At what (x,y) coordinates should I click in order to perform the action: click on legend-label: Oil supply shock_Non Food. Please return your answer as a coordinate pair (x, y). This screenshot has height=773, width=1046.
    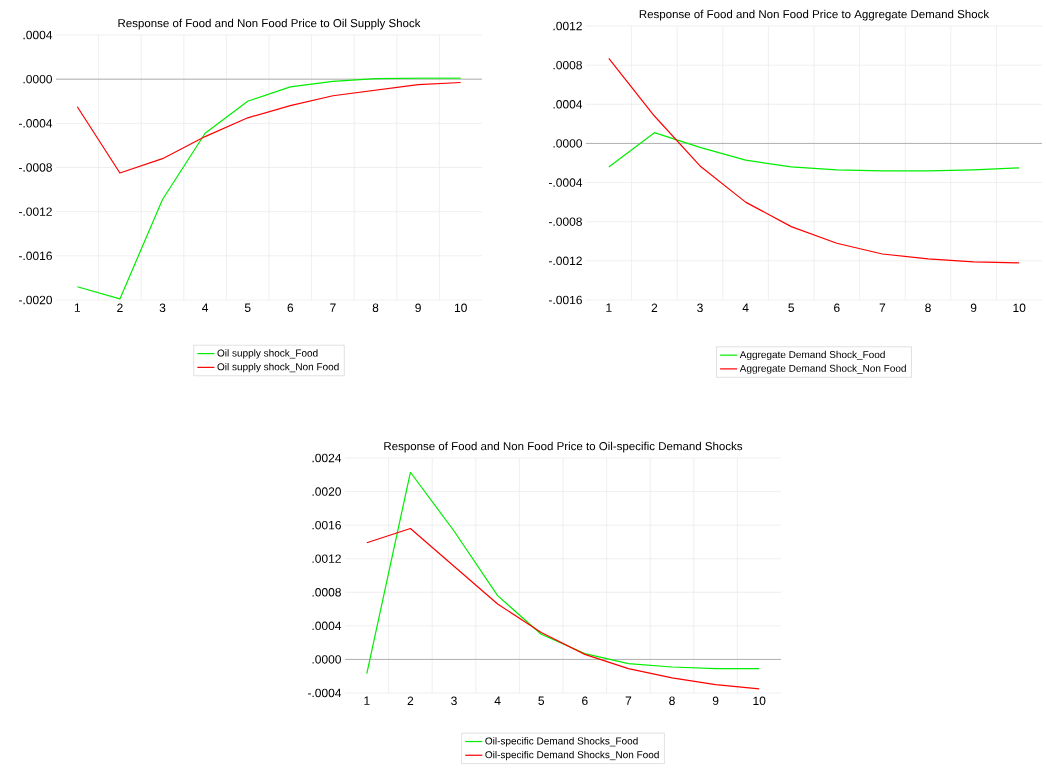
    Looking at the image, I should click on (278, 367).